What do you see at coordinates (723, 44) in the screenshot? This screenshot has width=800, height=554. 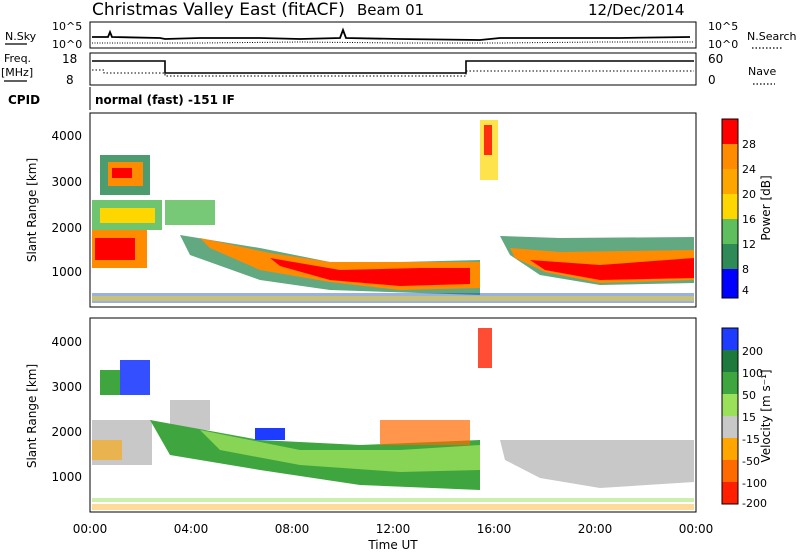 I see `nsearch-tick-bottom: 10^0` at bounding box center [723, 44].